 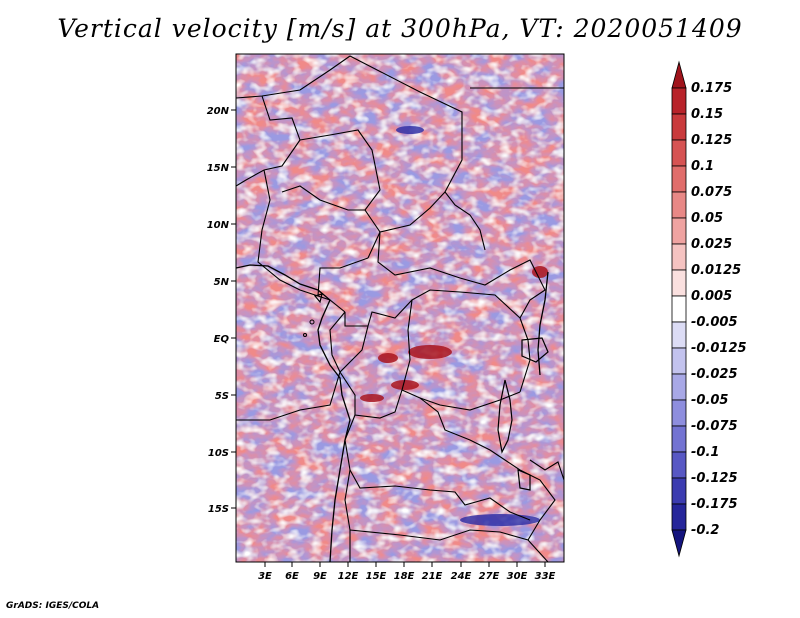 I want to click on lakes, so click(x=431, y=392).